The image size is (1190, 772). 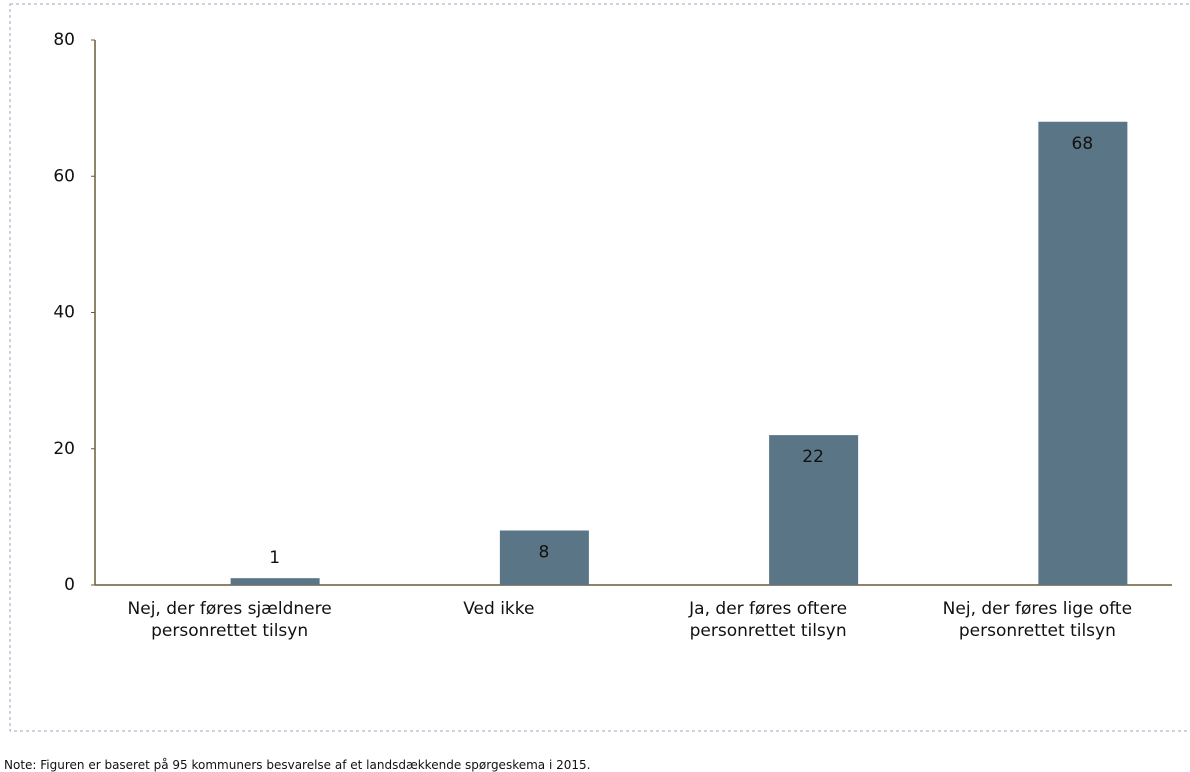 I want to click on x-tick-label: Ved ikke, so click(x=499, y=609).